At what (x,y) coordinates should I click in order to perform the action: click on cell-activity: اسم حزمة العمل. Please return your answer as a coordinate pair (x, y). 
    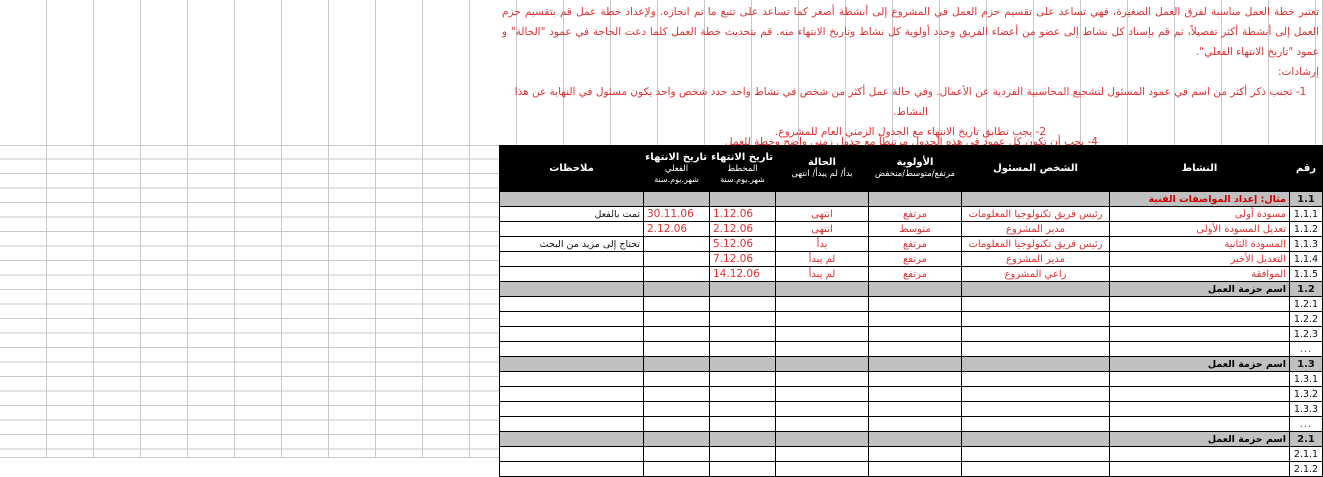
    Looking at the image, I should click on (1199, 289).